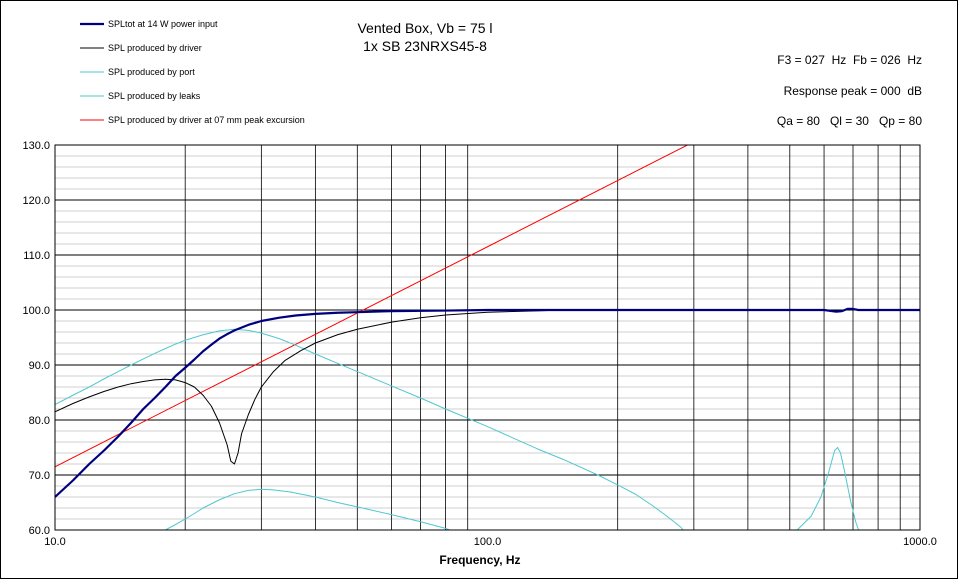 The width and height of the screenshot is (958, 579). What do you see at coordinates (155, 48) in the screenshot?
I see `legend-entry: SPL produced by driver` at bounding box center [155, 48].